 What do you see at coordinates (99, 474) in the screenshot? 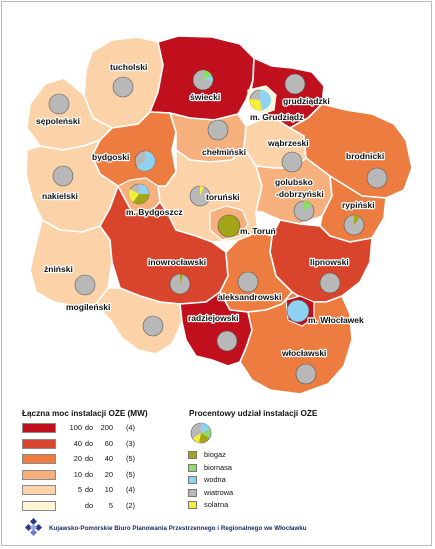
I see `legend-power-label: 10 do 20 (5)` at bounding box center [99, 474].